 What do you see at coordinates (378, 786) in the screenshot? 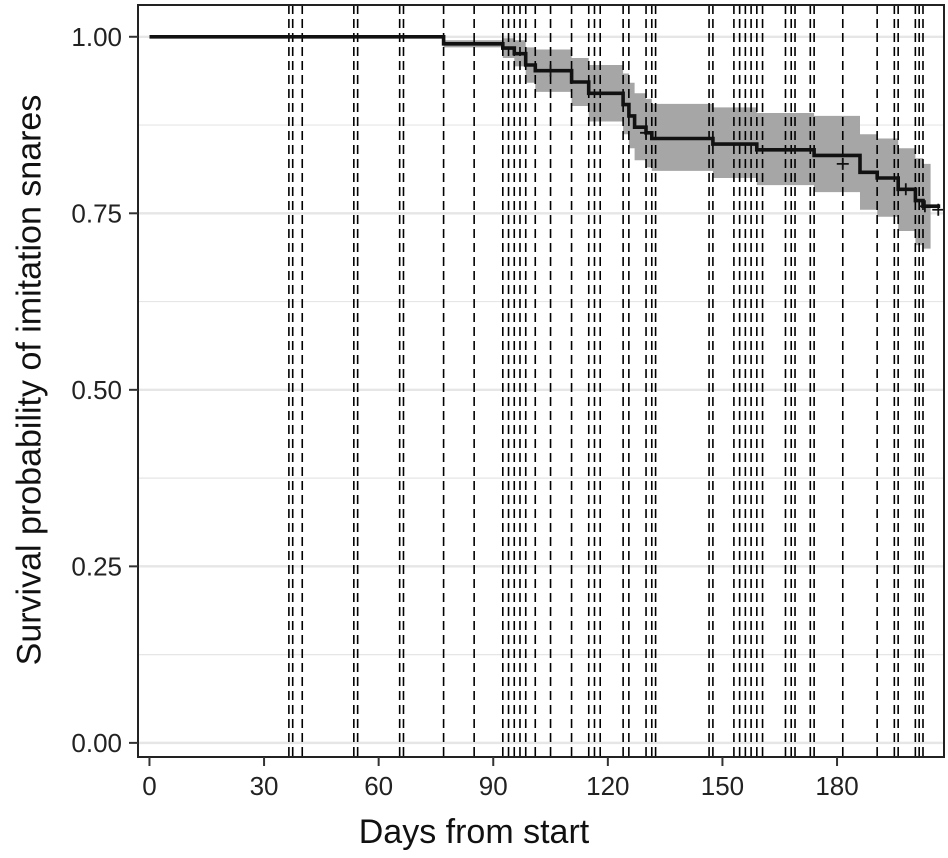
I see `x-tick-label: 60` at bounding box center [378, 786].